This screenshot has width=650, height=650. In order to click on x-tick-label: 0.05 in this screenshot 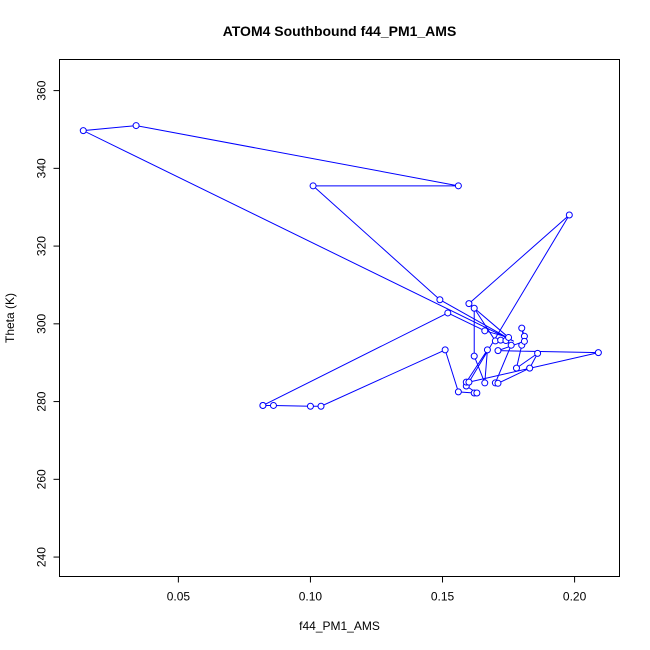, I will do `click(179, 597)`.